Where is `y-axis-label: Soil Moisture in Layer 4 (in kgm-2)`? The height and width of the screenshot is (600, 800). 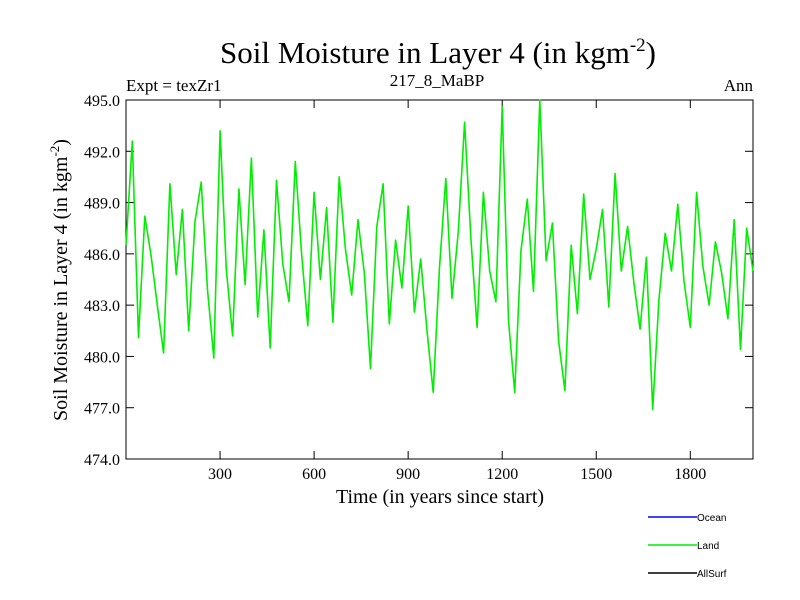 y-axis-label: Soil Moisture in Layer 4 (in kgm-2) is located at coordinates (59, 280).